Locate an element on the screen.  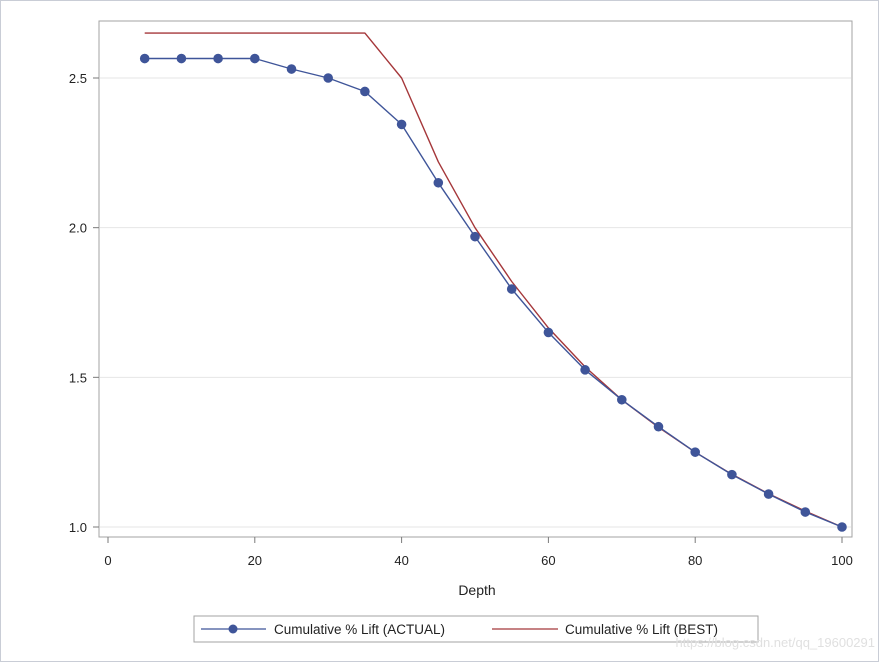
y-tick-label: 1.0 is located at coordinates (78, 527).